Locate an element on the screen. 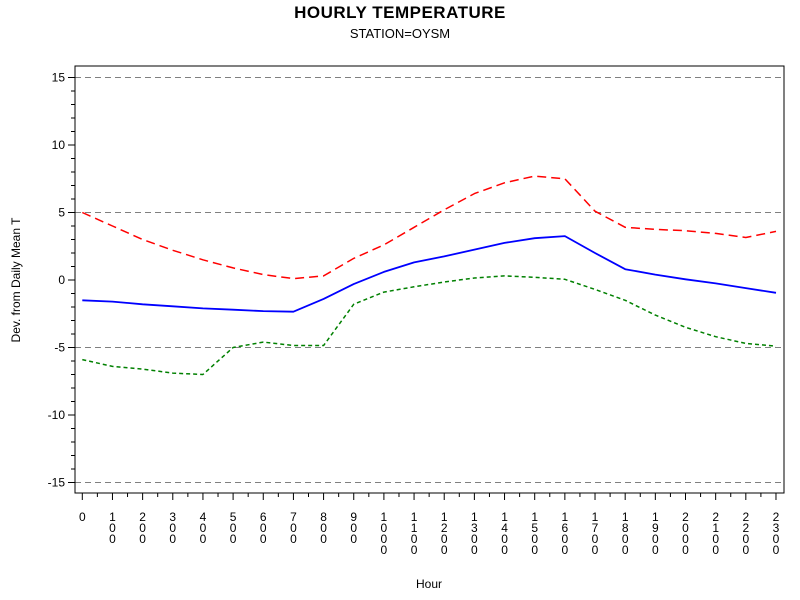 The height and width of the screenshot is (600, 800). y-tick-label: -5 is located at coordinates (59, 348).